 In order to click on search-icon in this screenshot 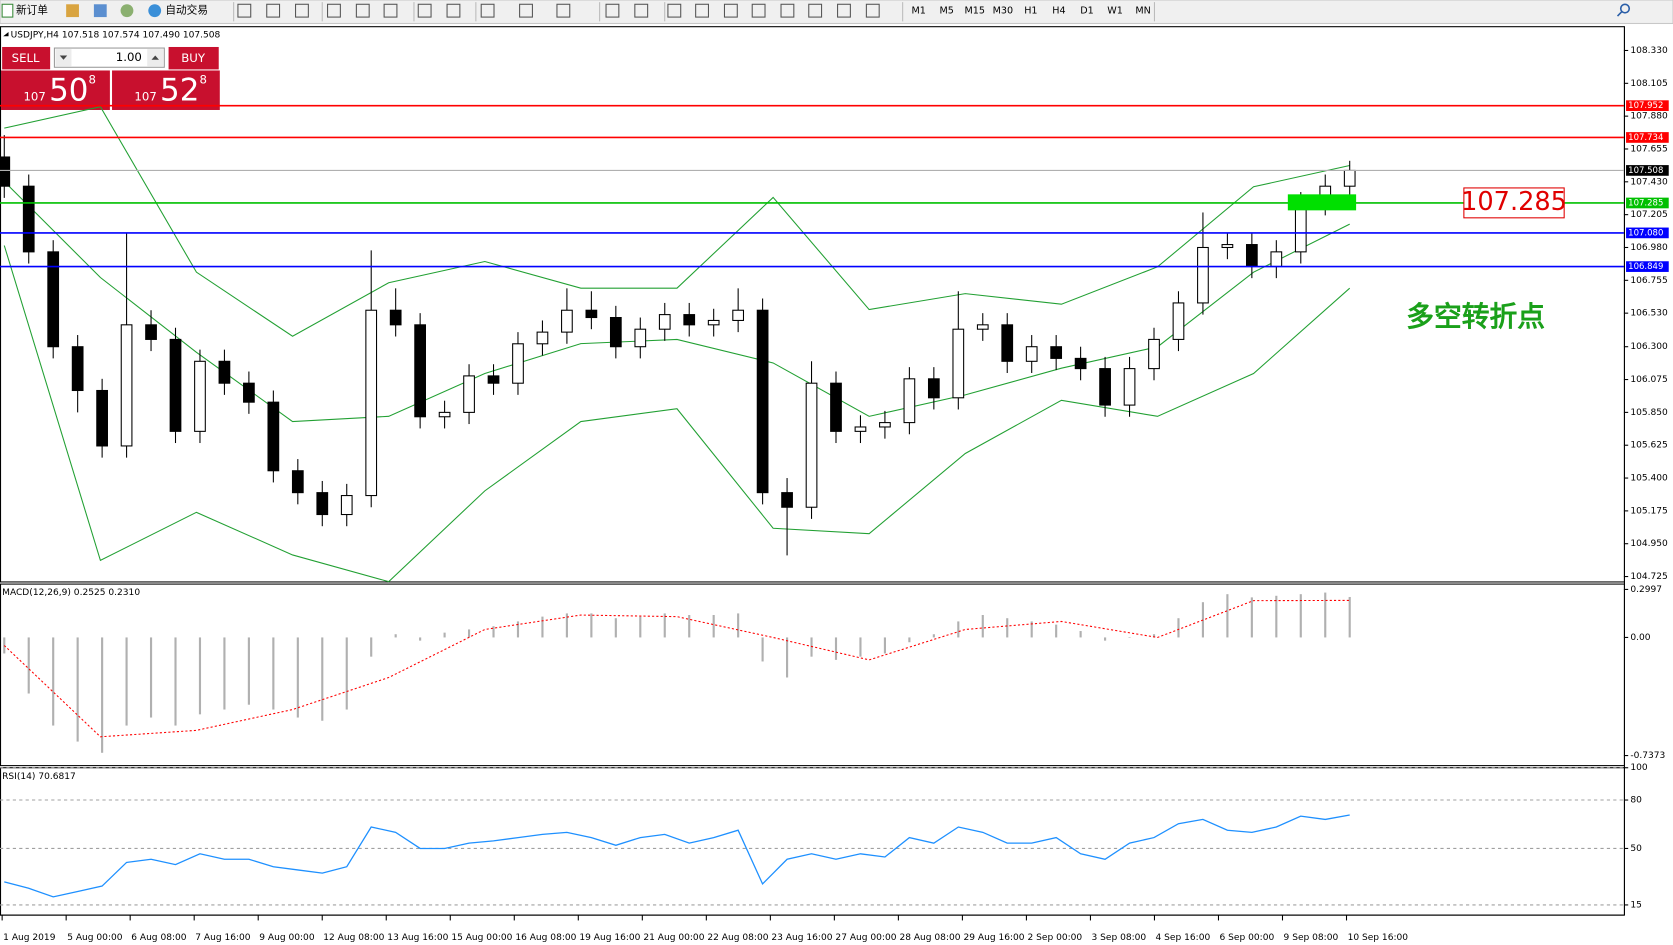, I will do `click(1625, 8)`.